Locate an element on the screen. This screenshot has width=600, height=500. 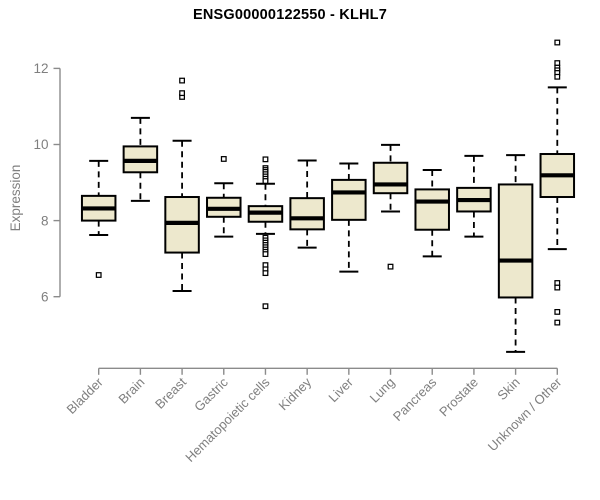
box-lung is located at coordinates (390, 206).